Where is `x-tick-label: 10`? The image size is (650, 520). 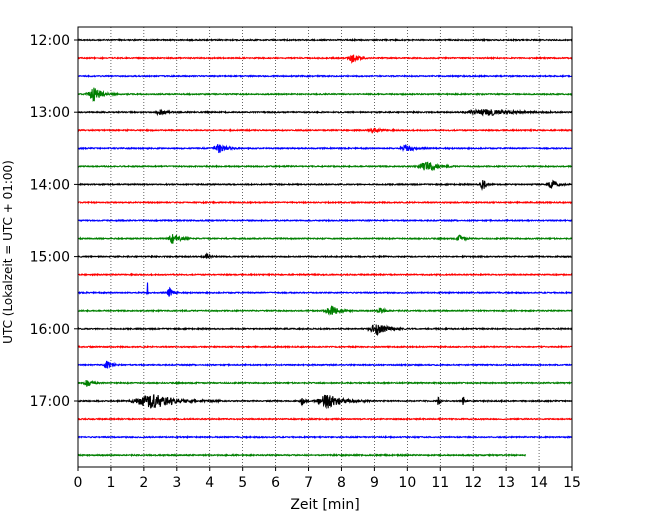
x-tick-label: 10 is located at coordinates (407, 483).